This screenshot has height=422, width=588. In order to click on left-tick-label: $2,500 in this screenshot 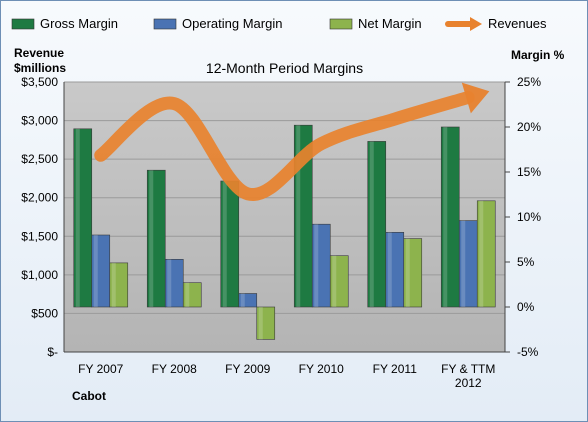, I will do `click(39, 159)`.